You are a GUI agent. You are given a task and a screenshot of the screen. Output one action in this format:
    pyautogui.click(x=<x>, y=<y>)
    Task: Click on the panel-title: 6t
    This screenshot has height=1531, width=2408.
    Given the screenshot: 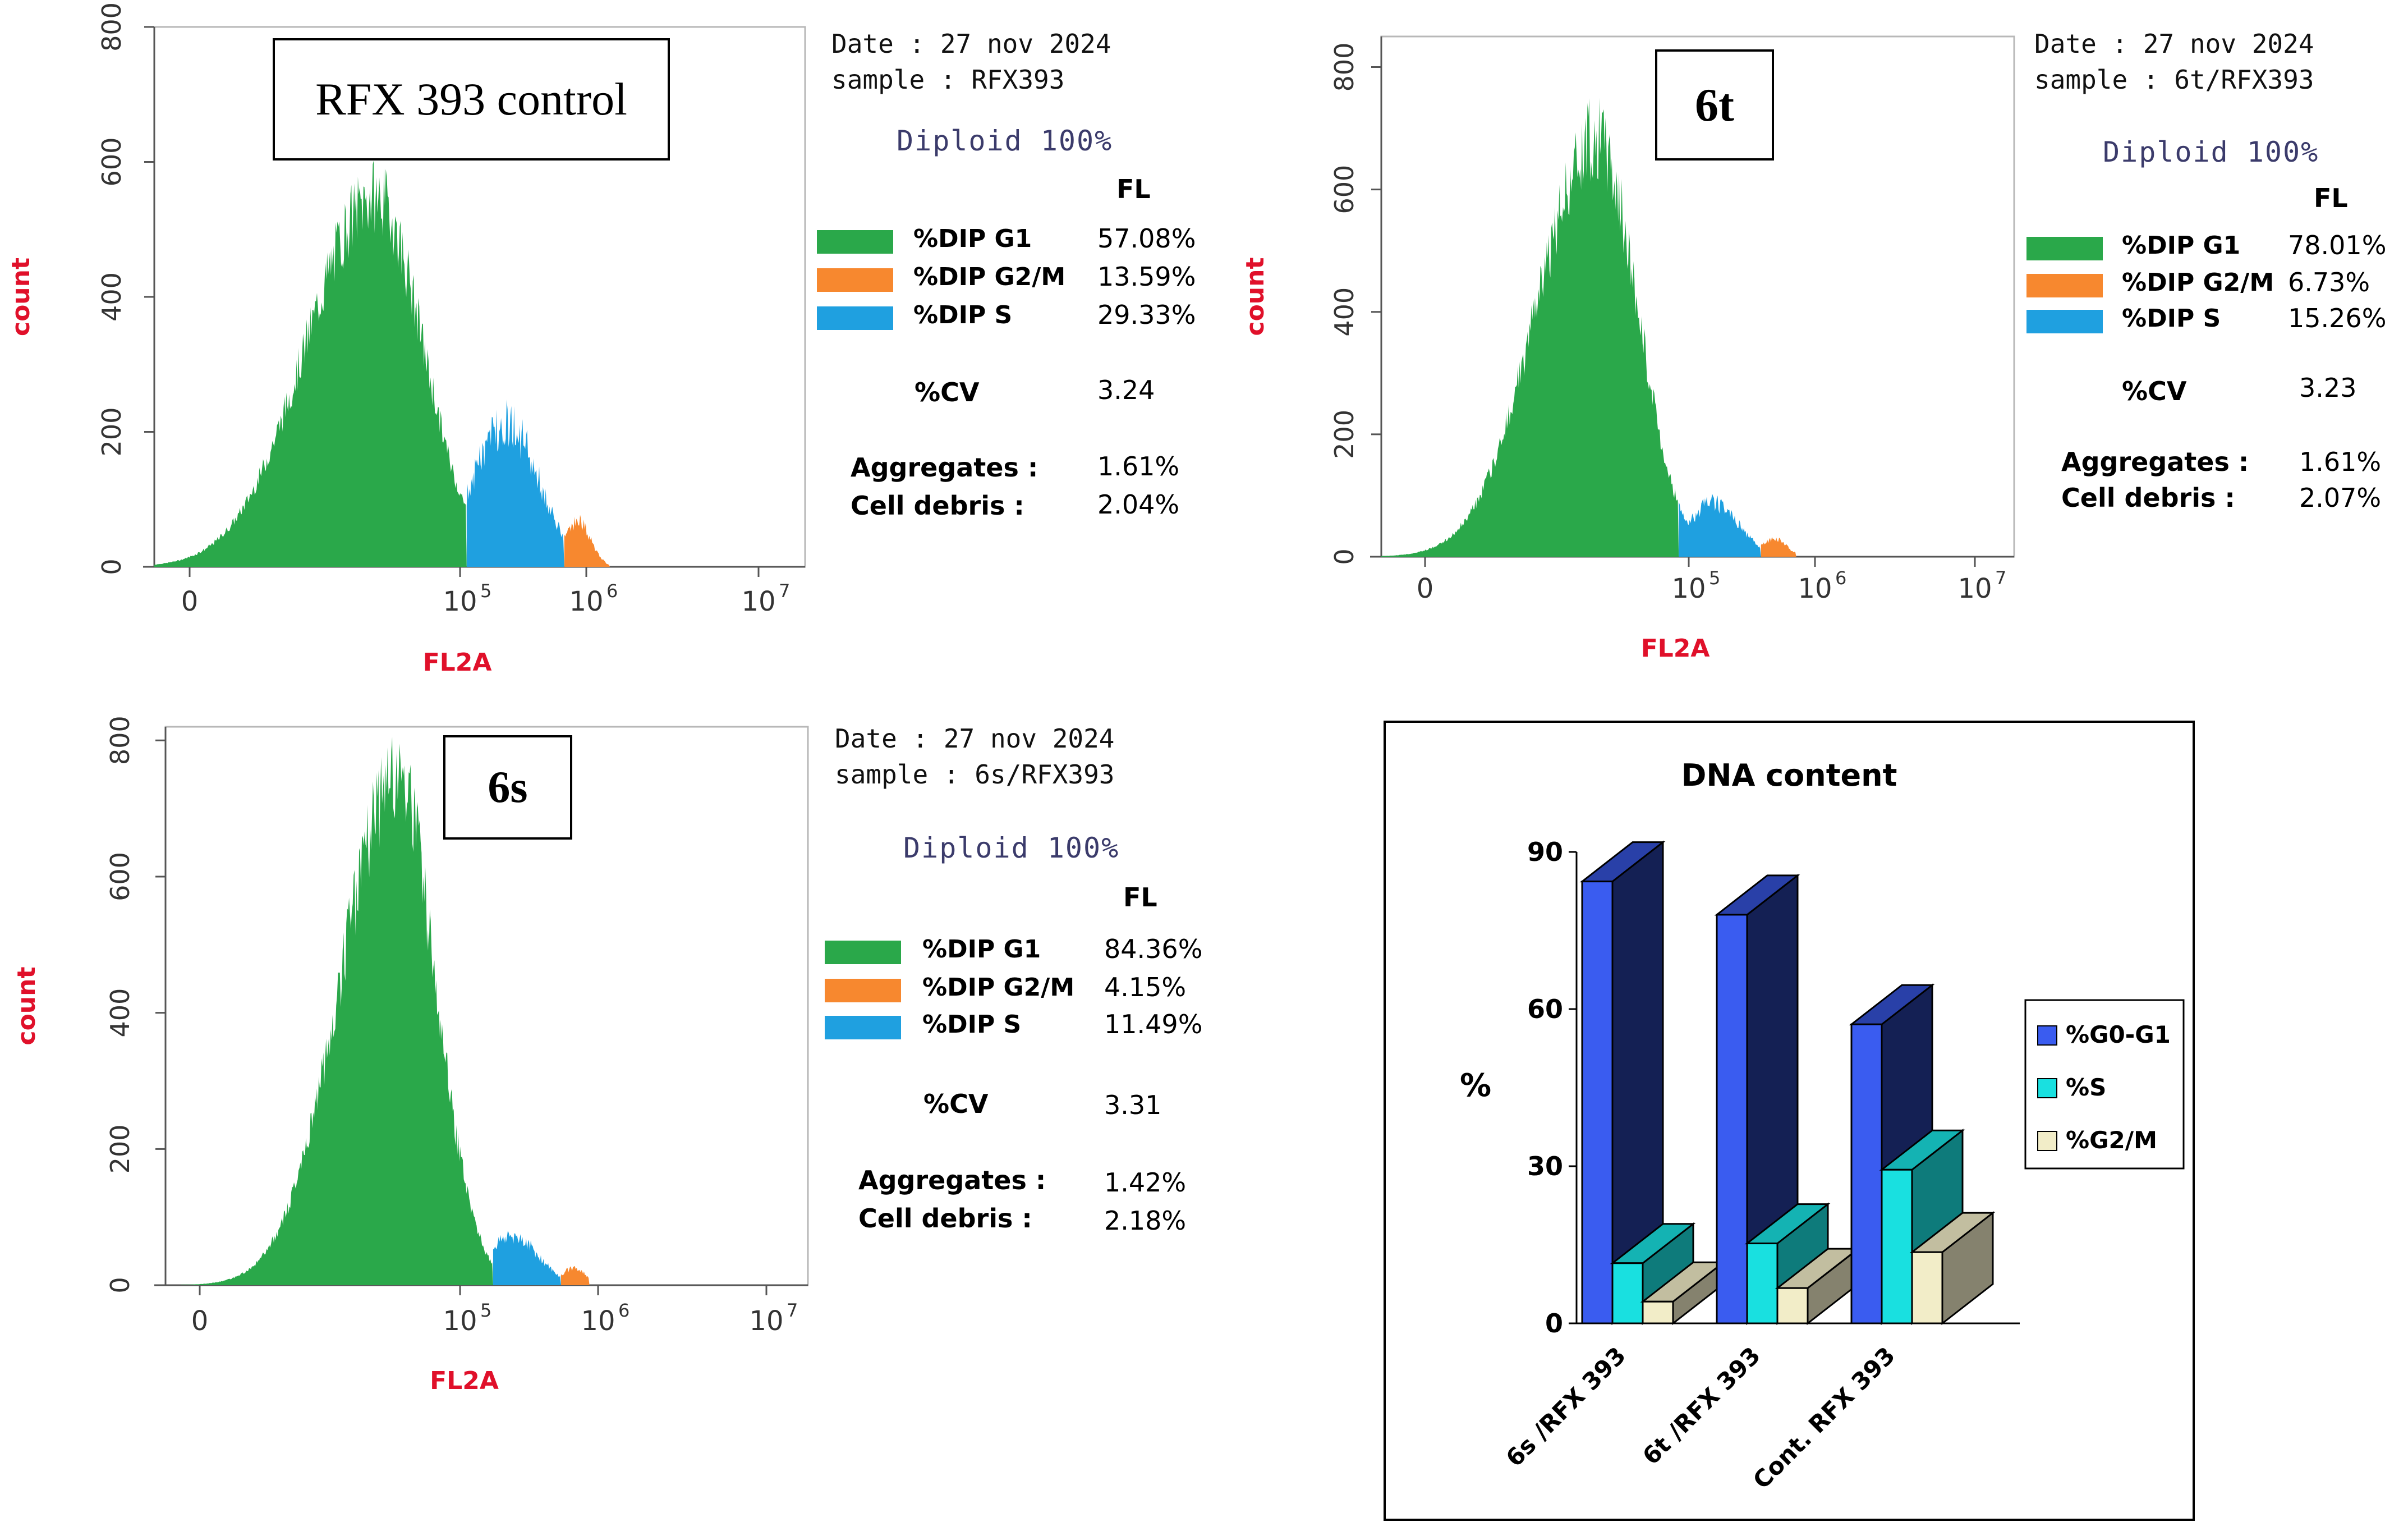 What is the action you would take?
    pyautogui.click(x=1715, y=105)
    